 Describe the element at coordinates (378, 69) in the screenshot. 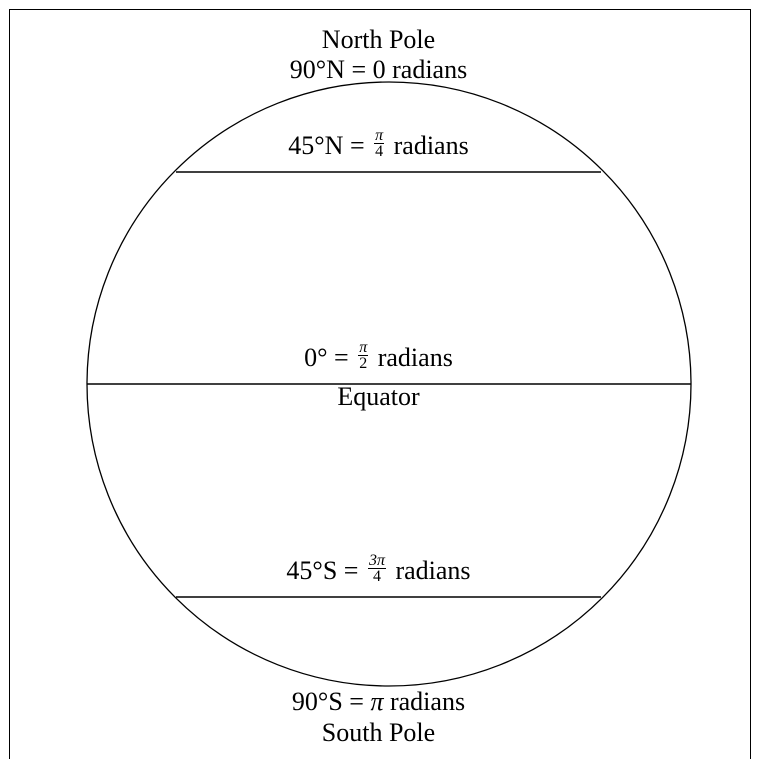

I see `north-pole-radians-label: 90°N = 0 radians` at that location.